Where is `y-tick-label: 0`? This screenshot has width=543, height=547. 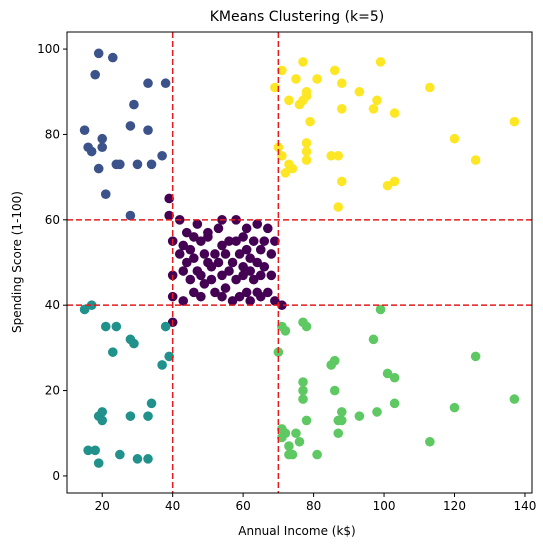
y-tick-label: 0 is located at coordinates (56, 476).